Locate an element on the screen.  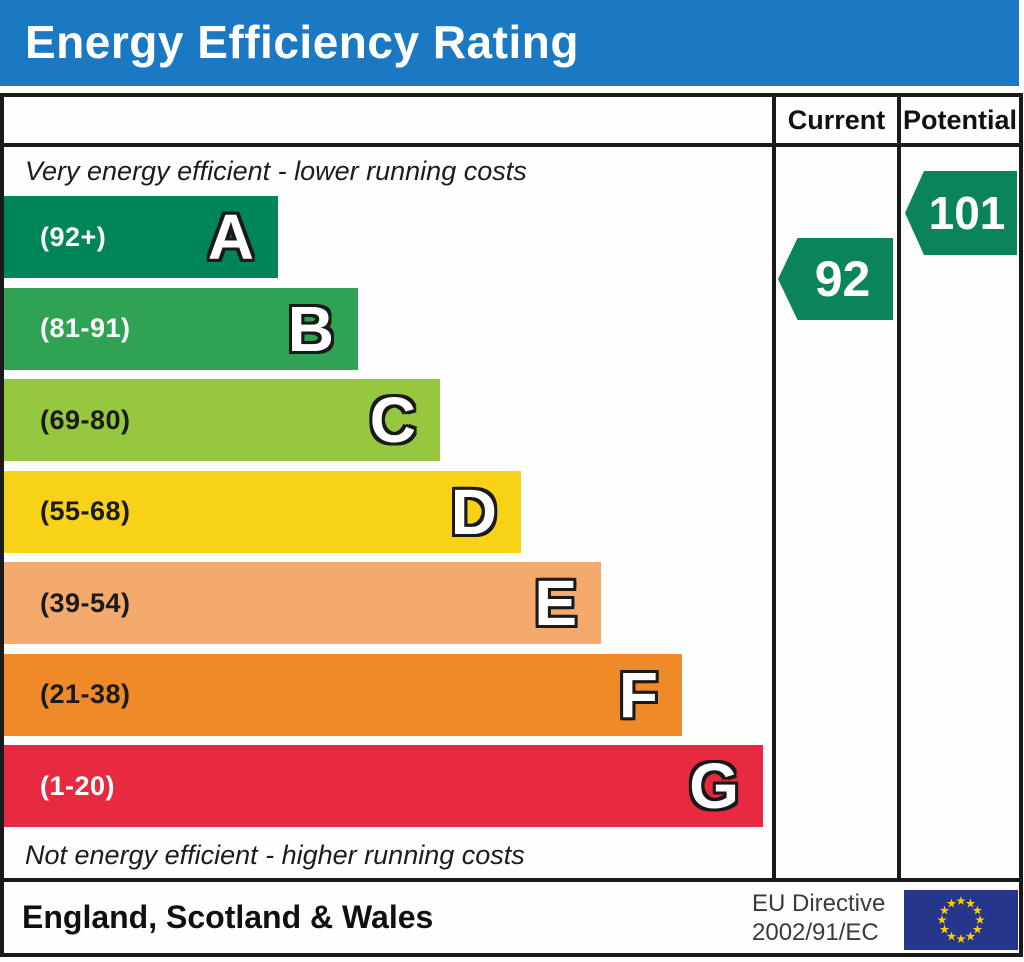
band-row: (55-68) D is located at coordinates (262, 511).